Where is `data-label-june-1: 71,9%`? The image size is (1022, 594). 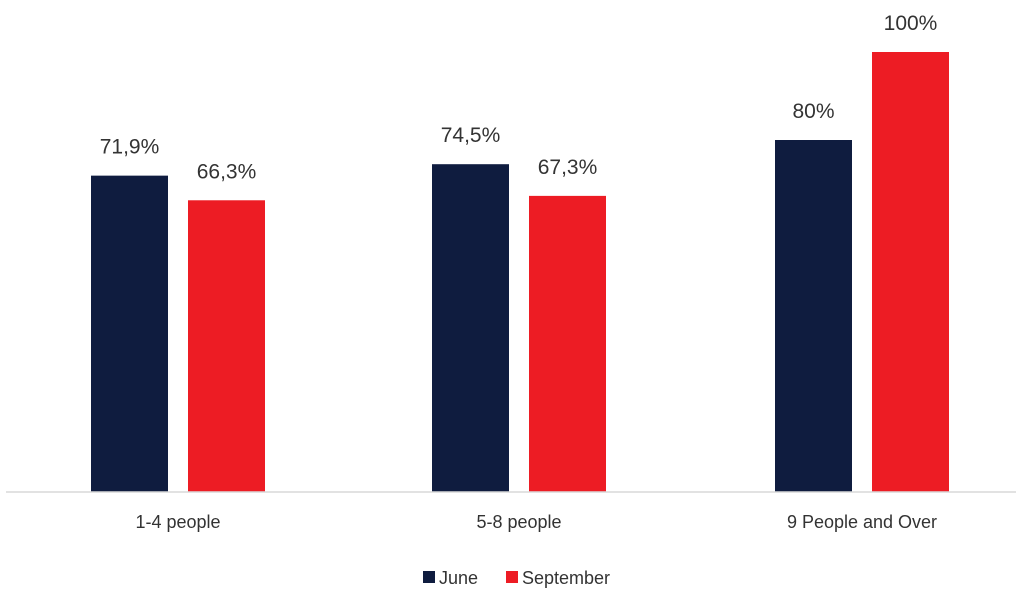
data-label-june-1: 71,9% is located at coordinates (130, 147).